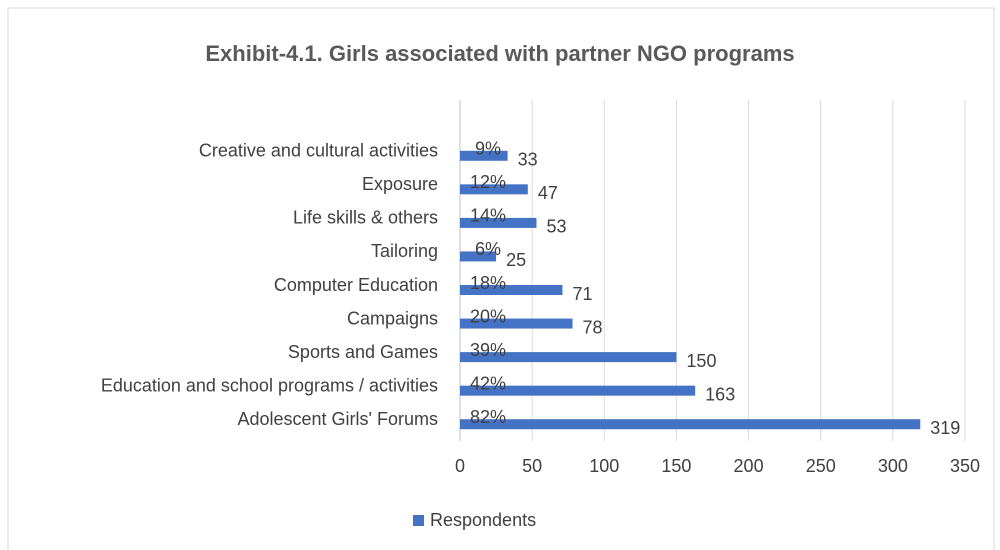 Image resolution: width=1000 pixels, height=550 pixels. I want to click on x-tick-label: 100, so click(604, 466).